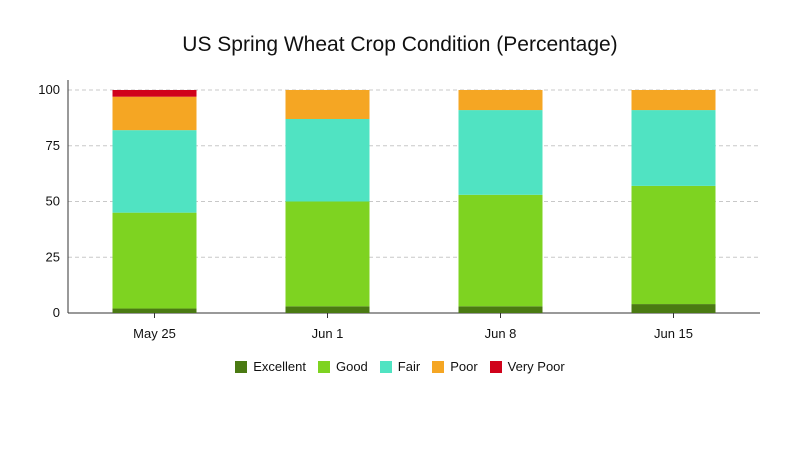 The width and height of the screenshot is (800, 450). I want to click on legend-label: Very Poor, so click(536, 366).